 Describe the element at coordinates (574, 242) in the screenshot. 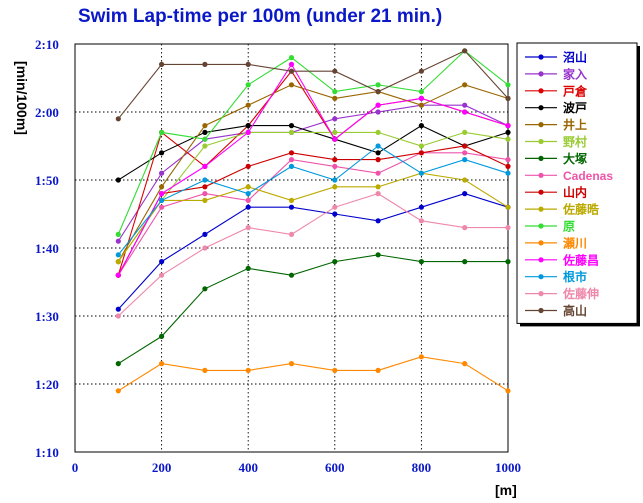

I see `legend-label: 瀬川` at that location.